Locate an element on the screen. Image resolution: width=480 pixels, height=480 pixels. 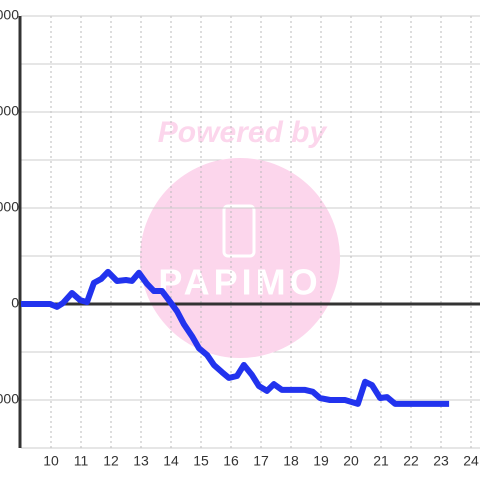
x-tick-label: 14 is located at coordinates (171, 461).